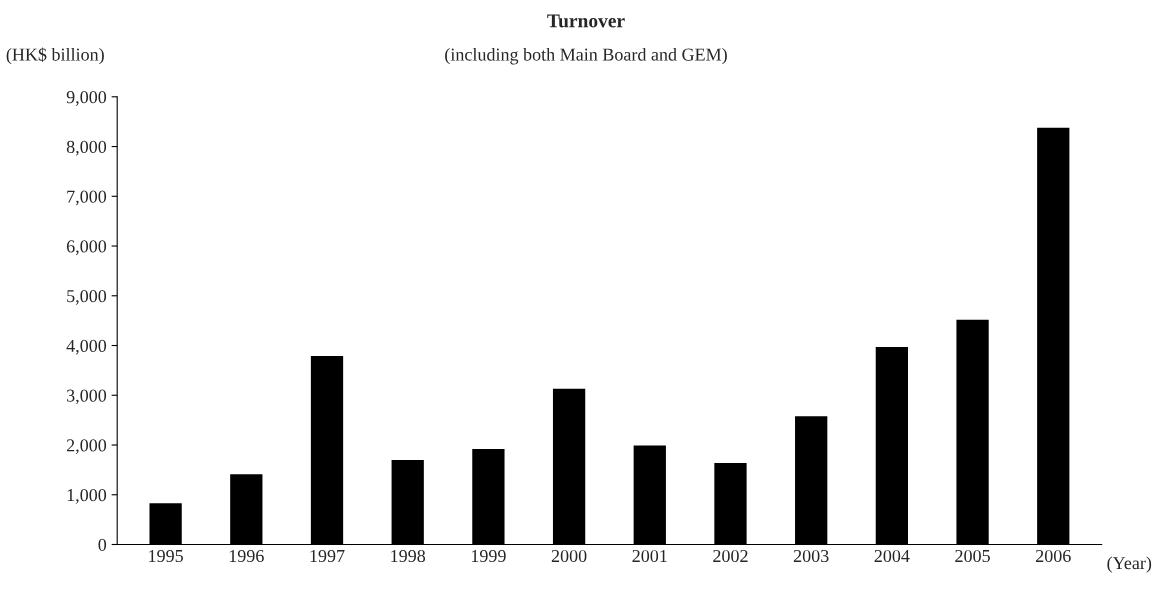  I want to click on x-tick-label: 1996, so click(246, 556).